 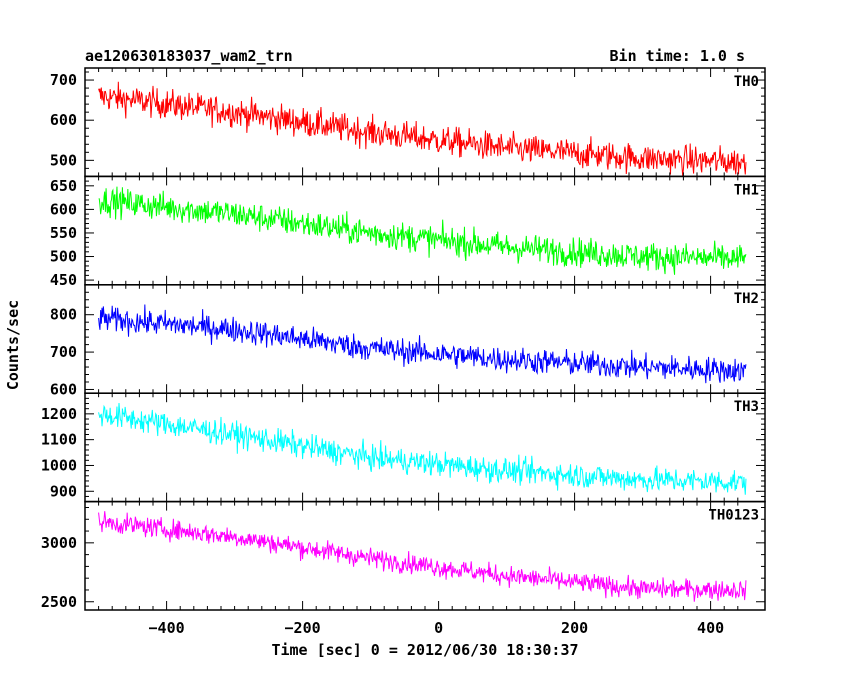 What do you see at coordinates (303, 628) in the screenshot?
I see `x-tick-label: −200` at bounding box center [303, 628].